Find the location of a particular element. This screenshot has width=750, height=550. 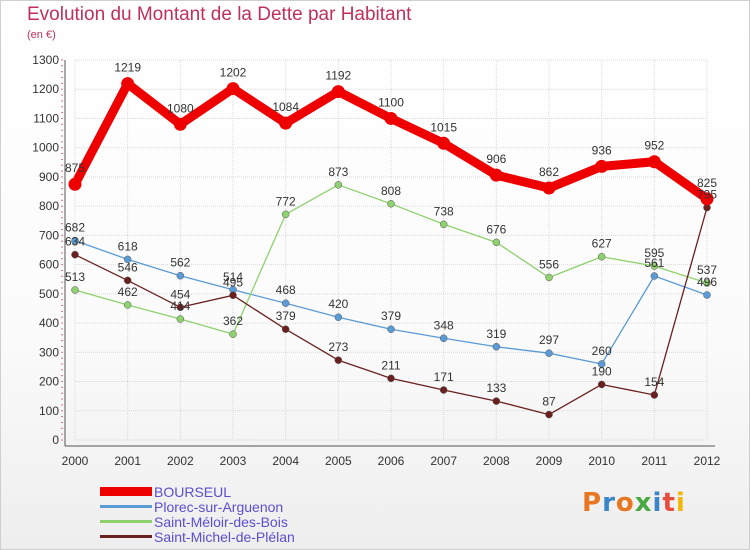

data-label: 808 is located at coordinates (391, 191).